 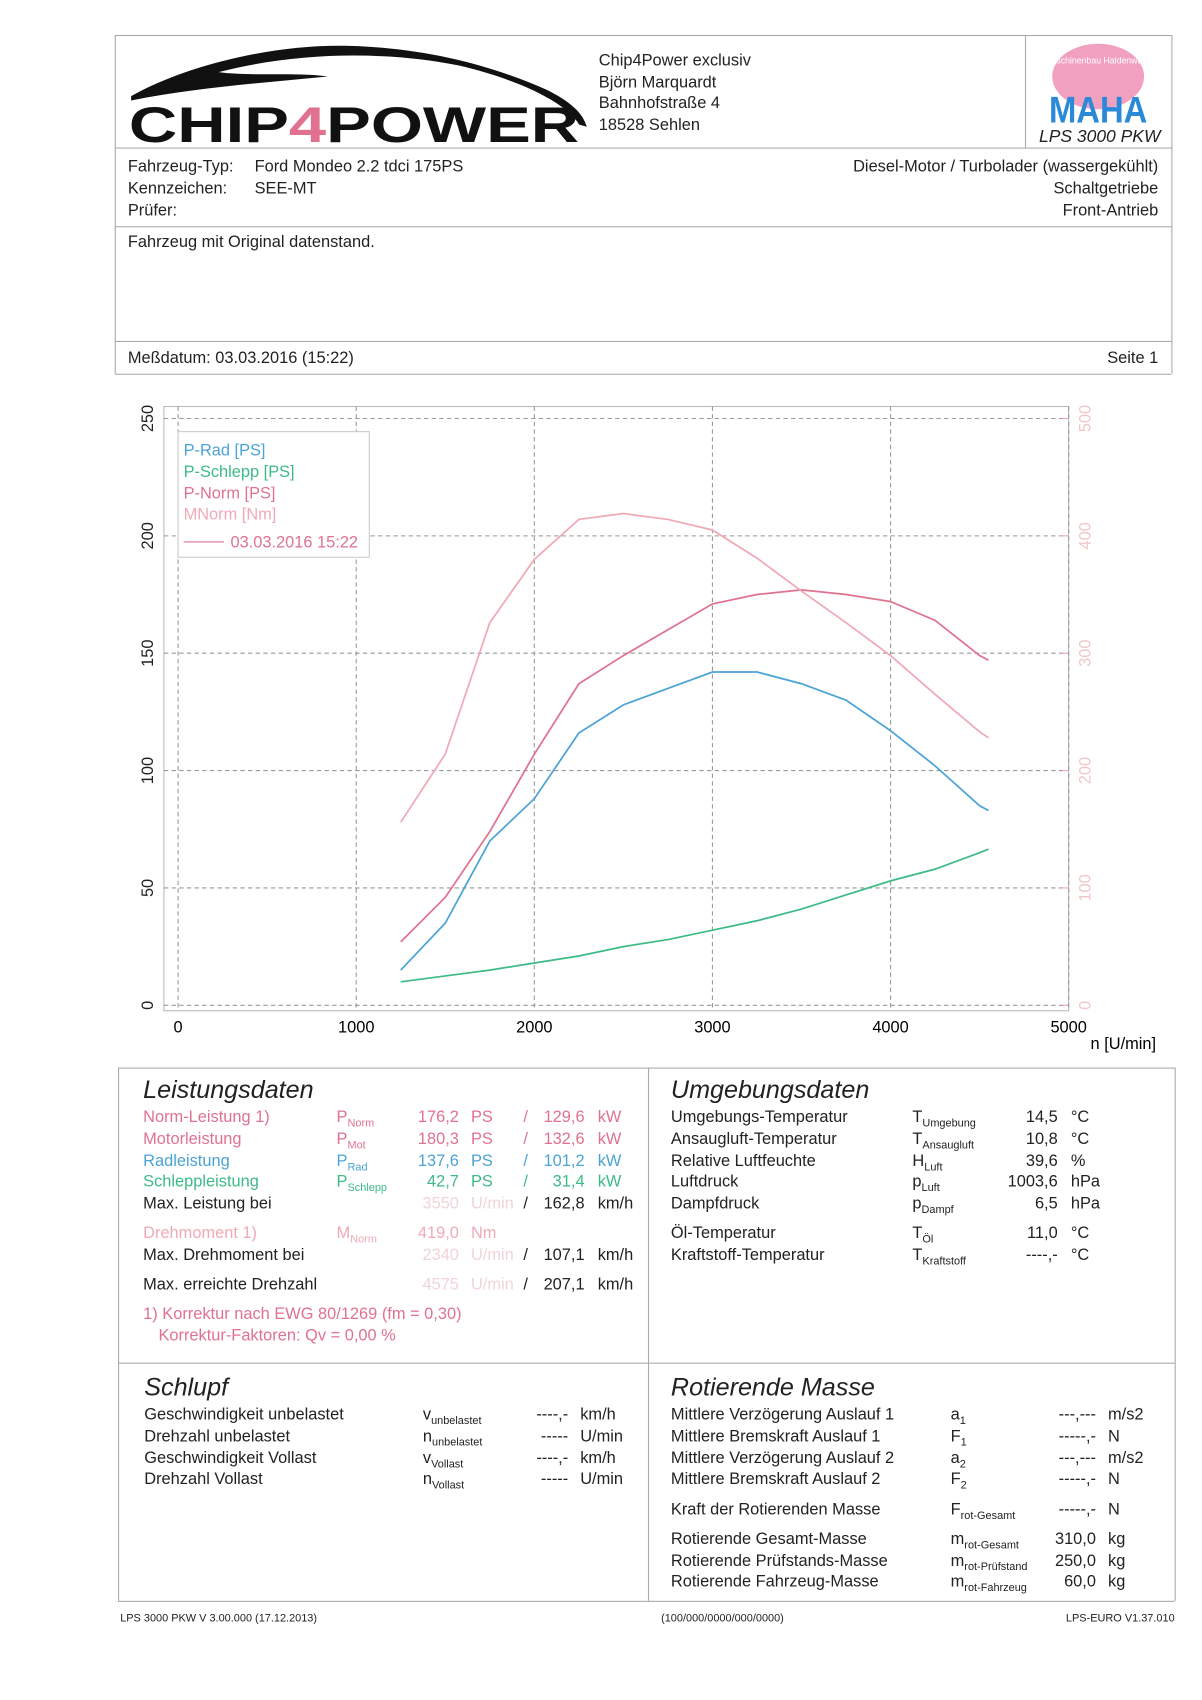 I want to click on symbol-part: Rad, so click(x=357, y=1167).